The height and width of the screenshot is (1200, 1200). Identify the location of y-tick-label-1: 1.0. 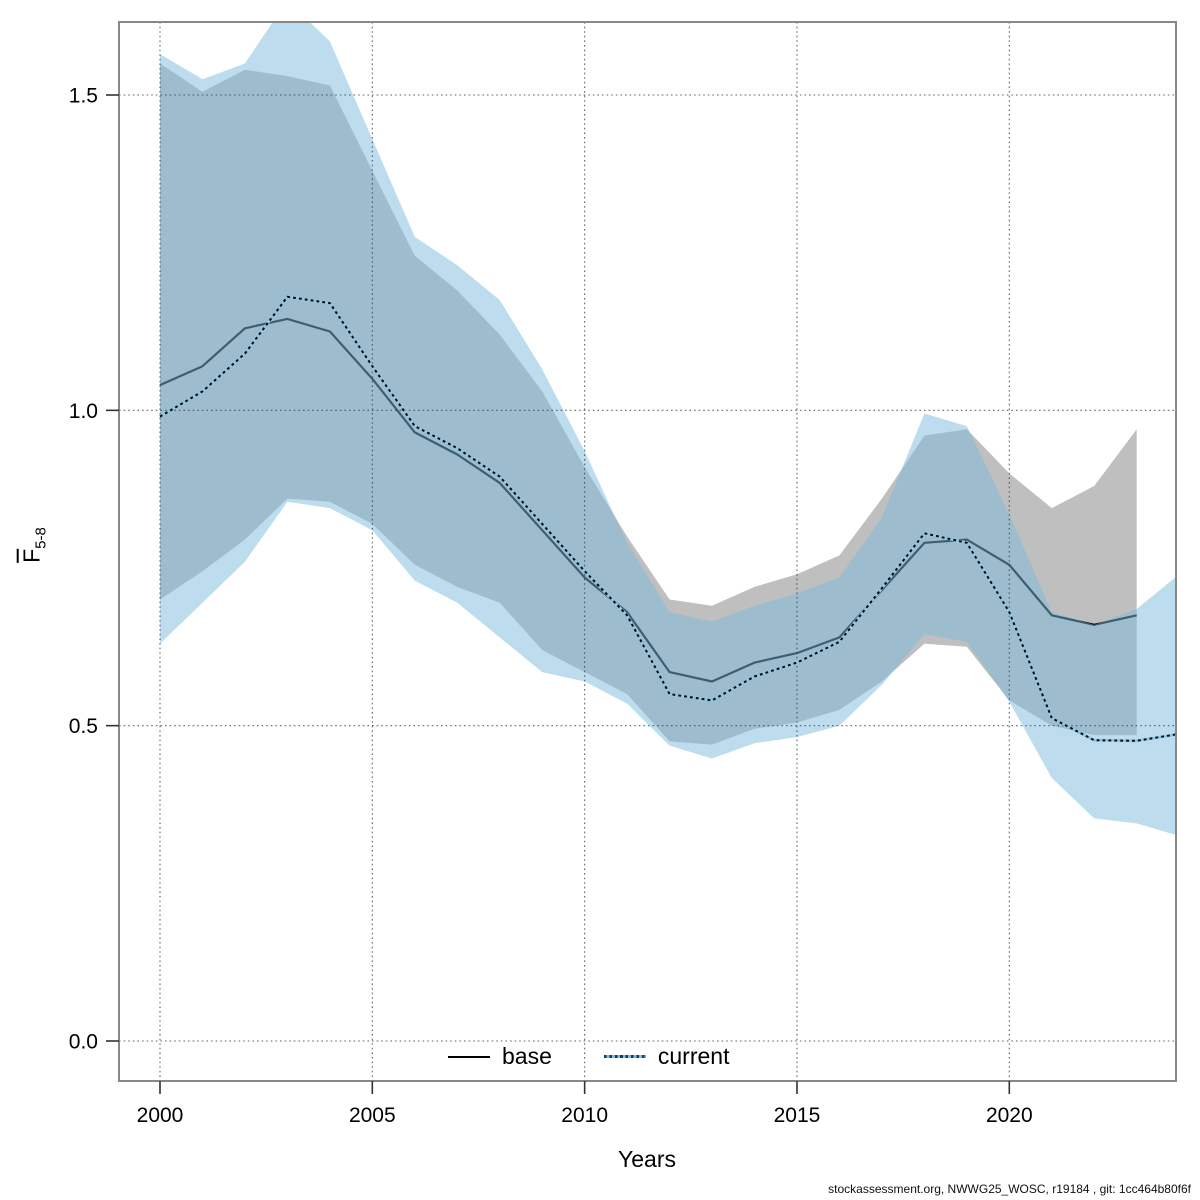
(83, 411).